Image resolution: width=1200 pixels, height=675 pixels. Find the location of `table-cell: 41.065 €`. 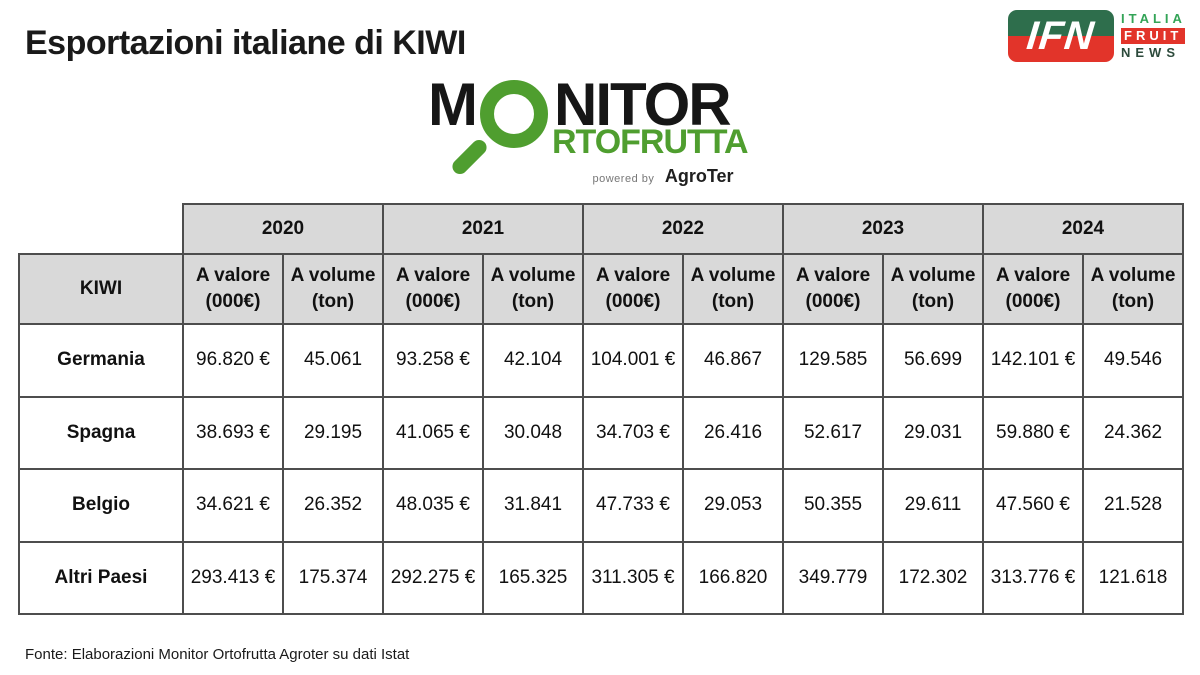

table-cell: 41.065 € is located at coordinates (433, 432).